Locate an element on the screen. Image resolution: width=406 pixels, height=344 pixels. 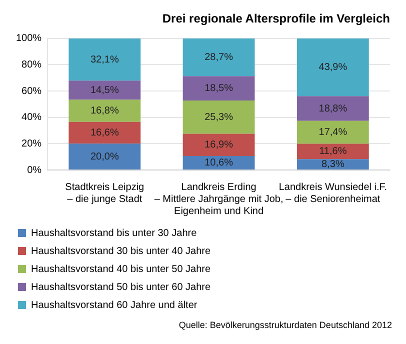
data-label: 28,7% is located at coordinates (219, 58).